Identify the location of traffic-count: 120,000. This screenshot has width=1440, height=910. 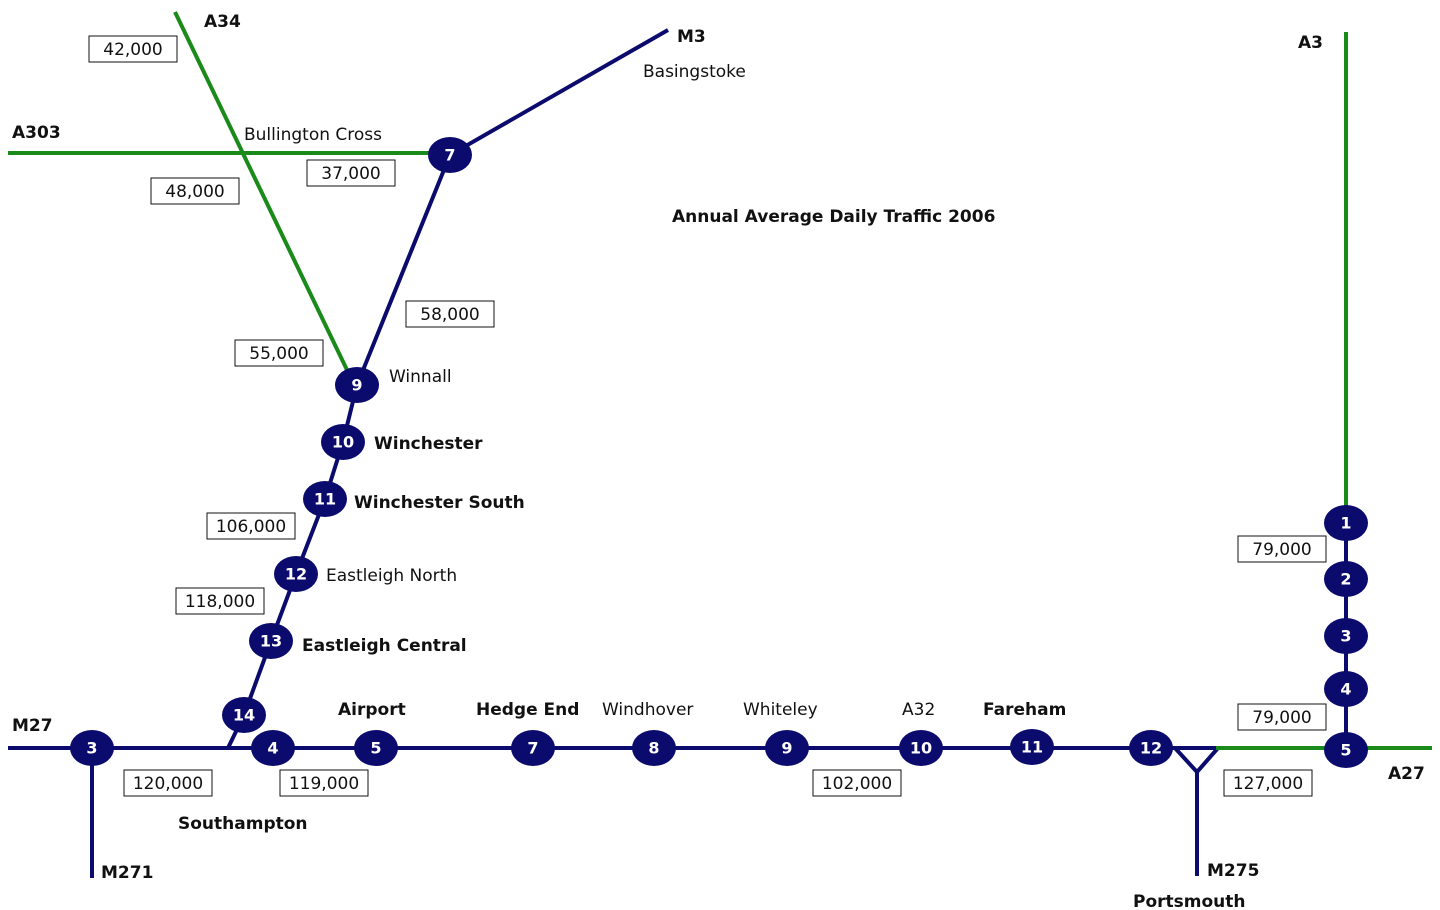
(168, 784).